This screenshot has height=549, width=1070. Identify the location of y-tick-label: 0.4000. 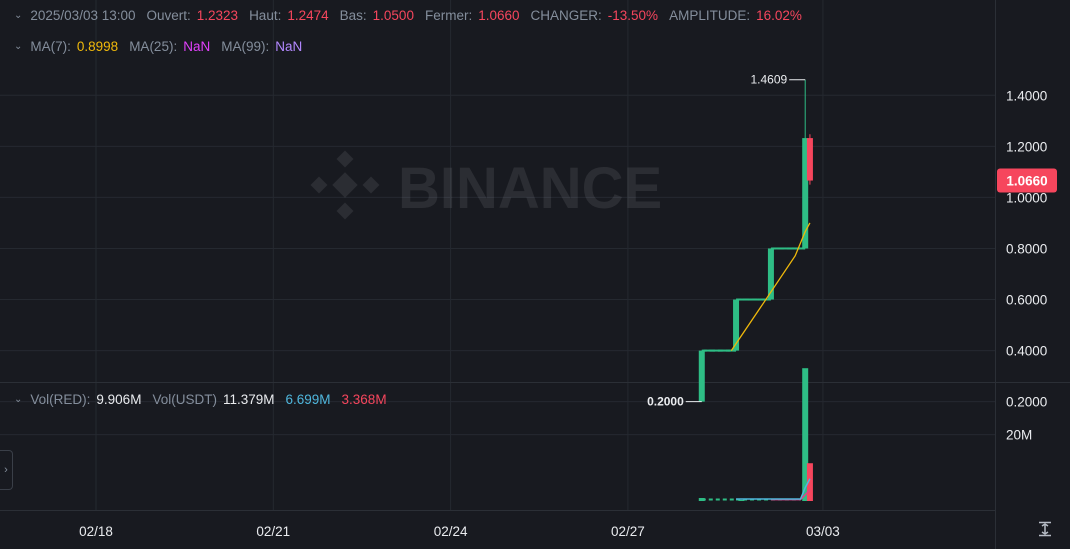
(1026, 351).